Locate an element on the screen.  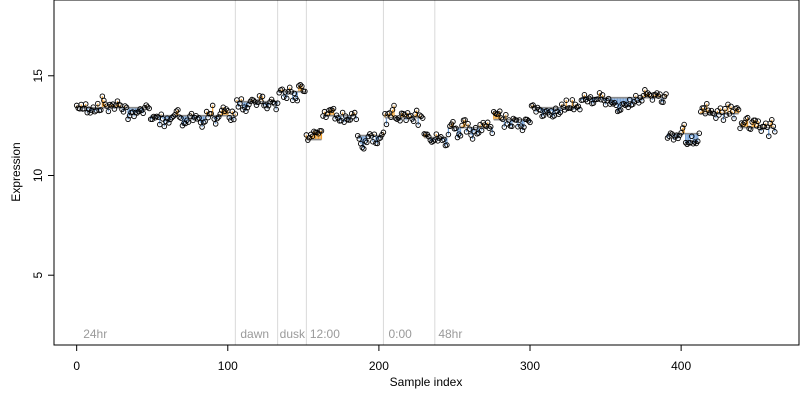
x-axis-title: Sample index is located at coordinates (426, 382).